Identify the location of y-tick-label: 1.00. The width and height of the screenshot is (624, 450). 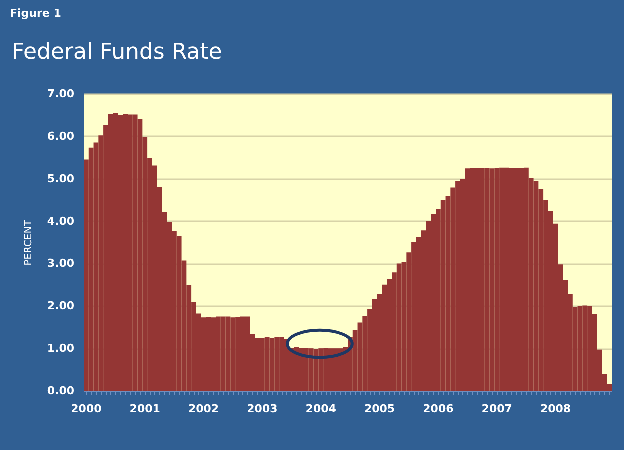
(61, 349).